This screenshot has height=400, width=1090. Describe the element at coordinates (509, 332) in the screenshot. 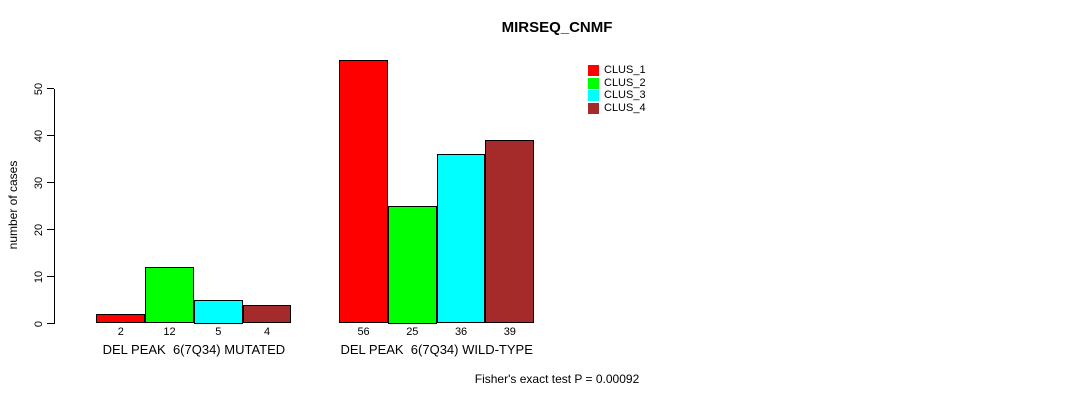

I see `bar-value-label: 39` at that location.